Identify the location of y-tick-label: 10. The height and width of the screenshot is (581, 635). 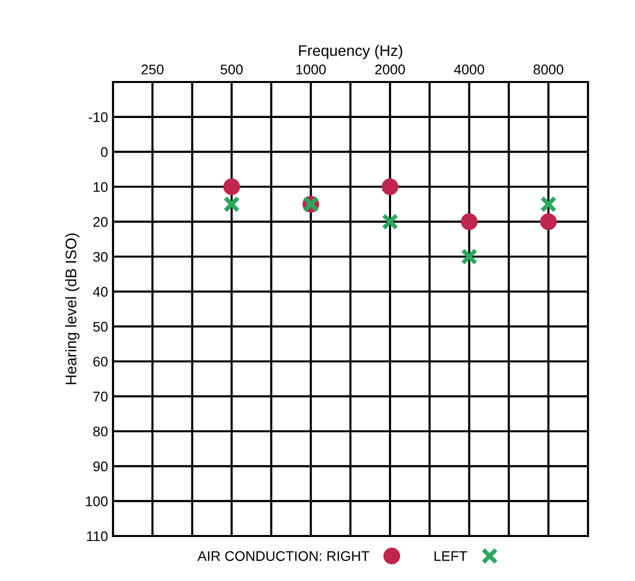
(101, 187).